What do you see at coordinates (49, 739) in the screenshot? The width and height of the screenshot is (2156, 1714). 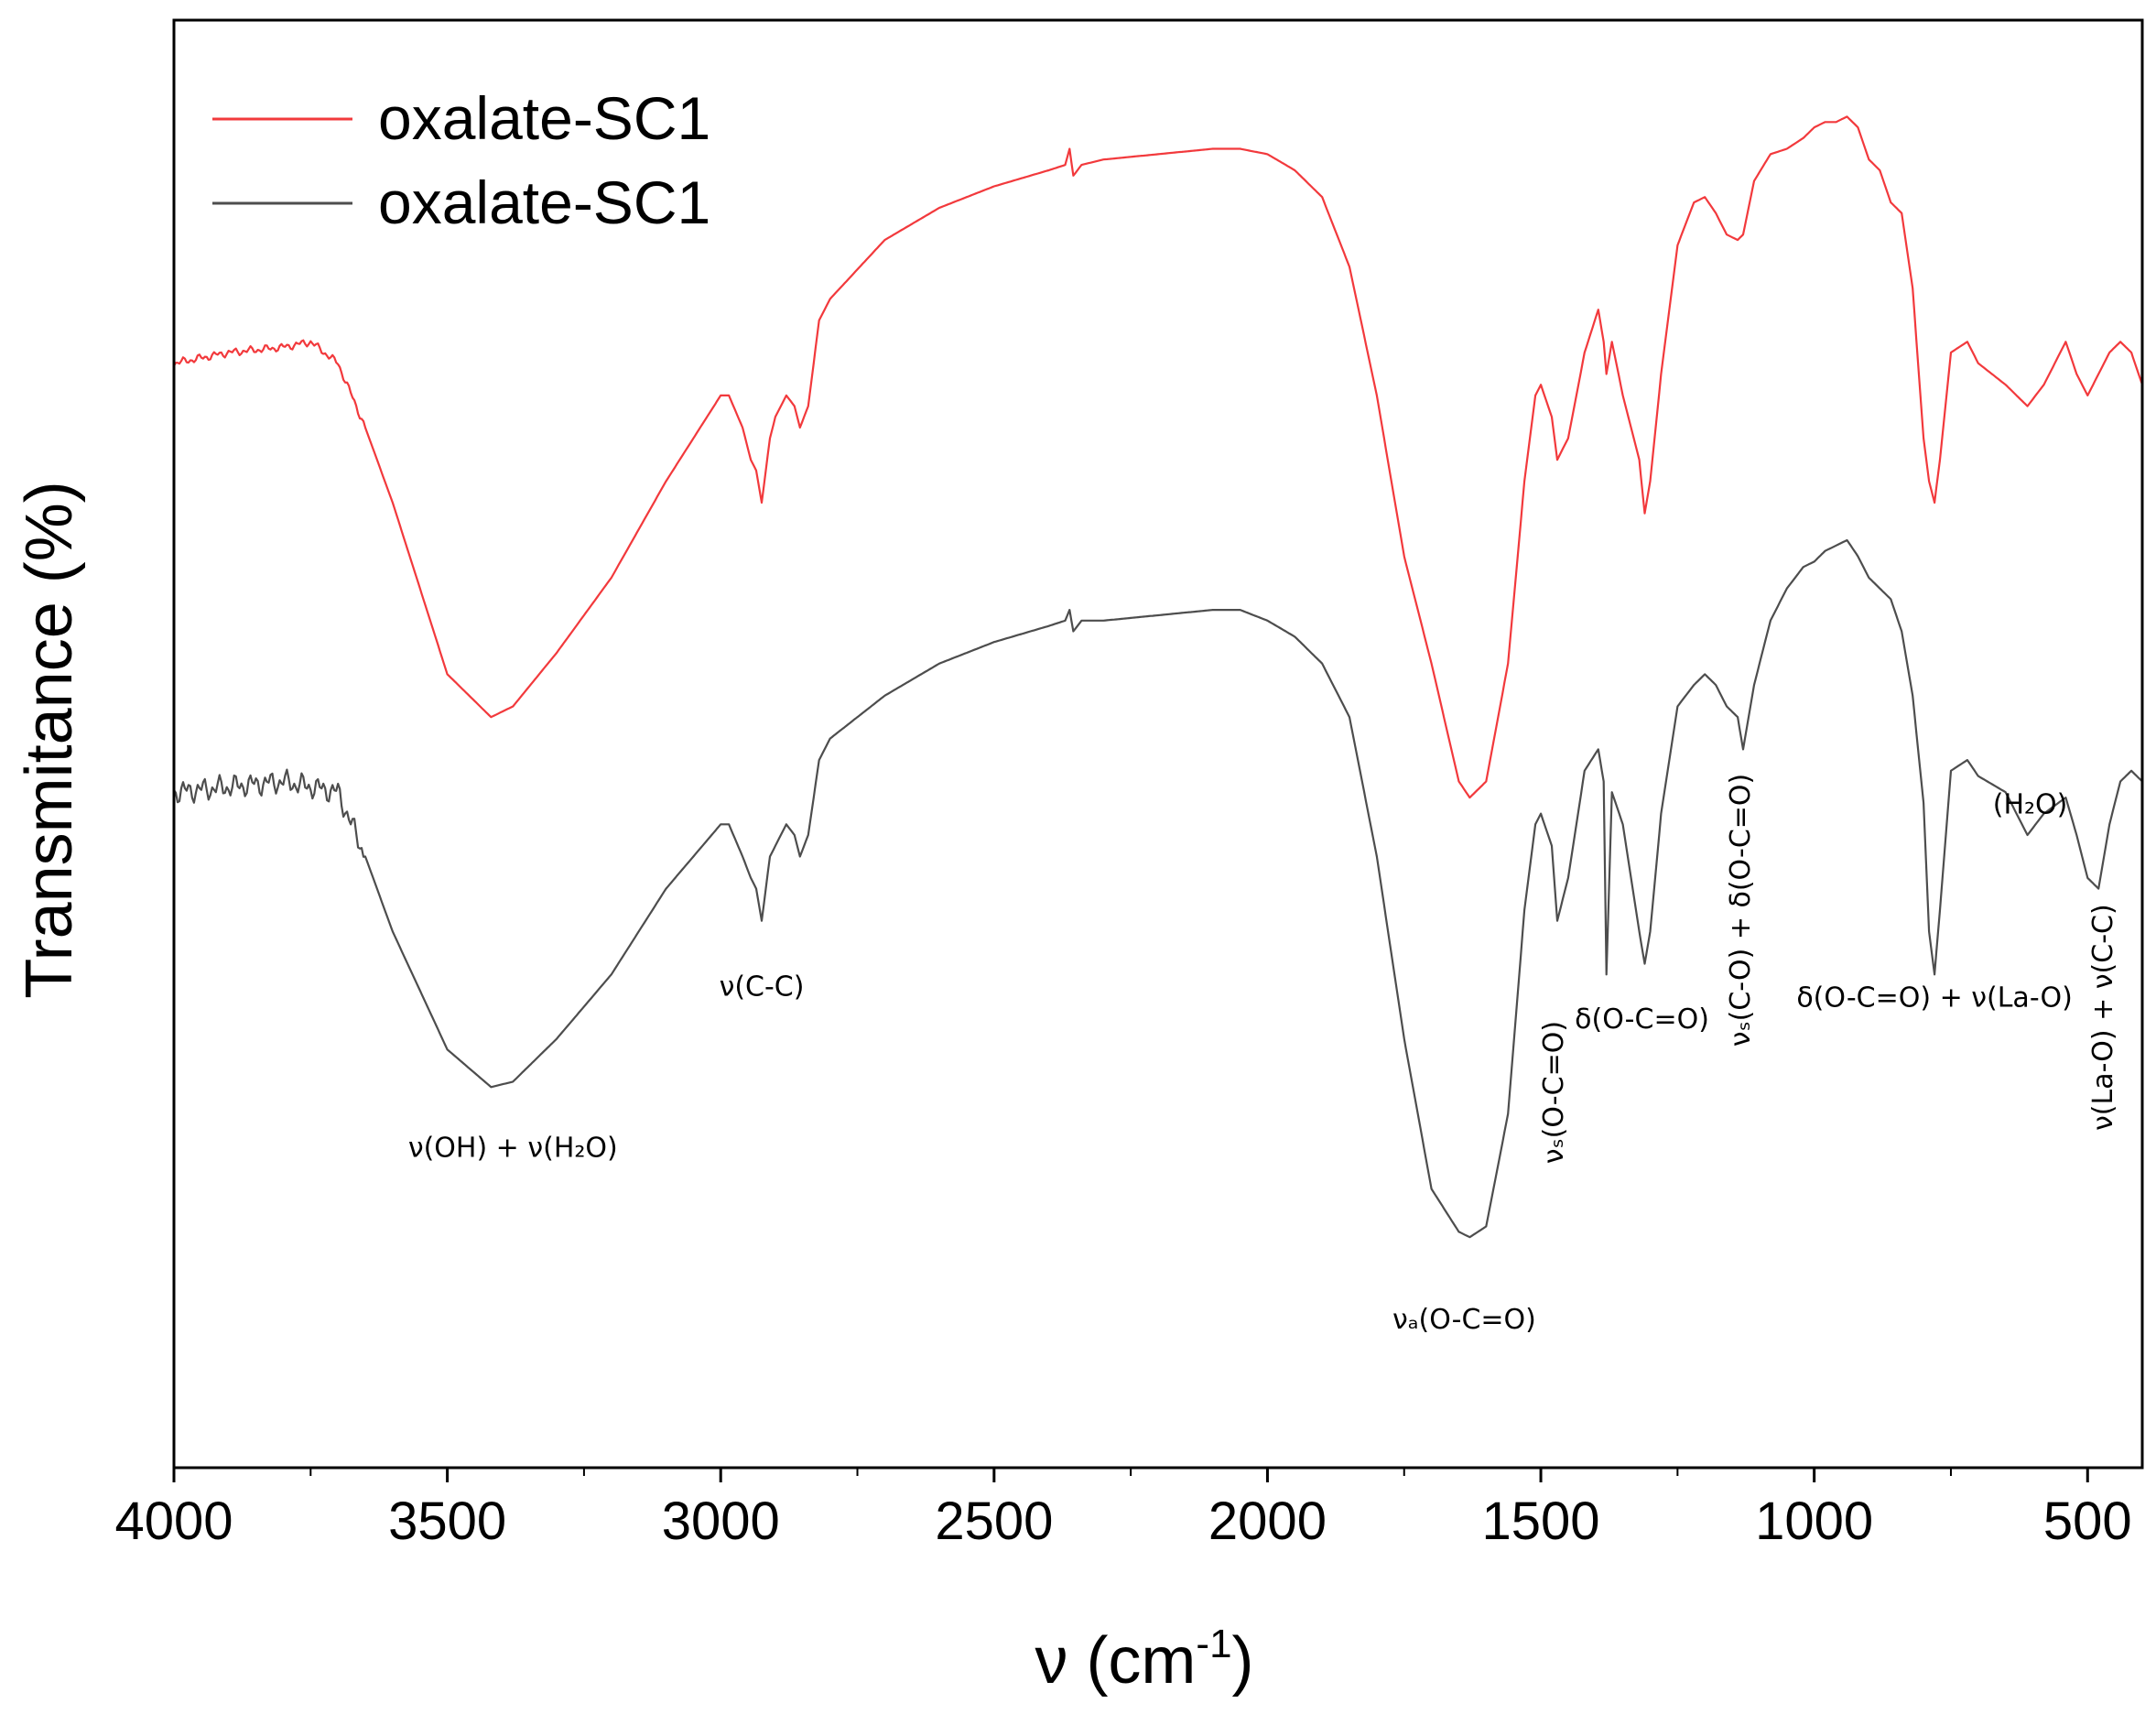 I see `y-axis-title: Transmitance (%)` at bounding box center [49, 739].